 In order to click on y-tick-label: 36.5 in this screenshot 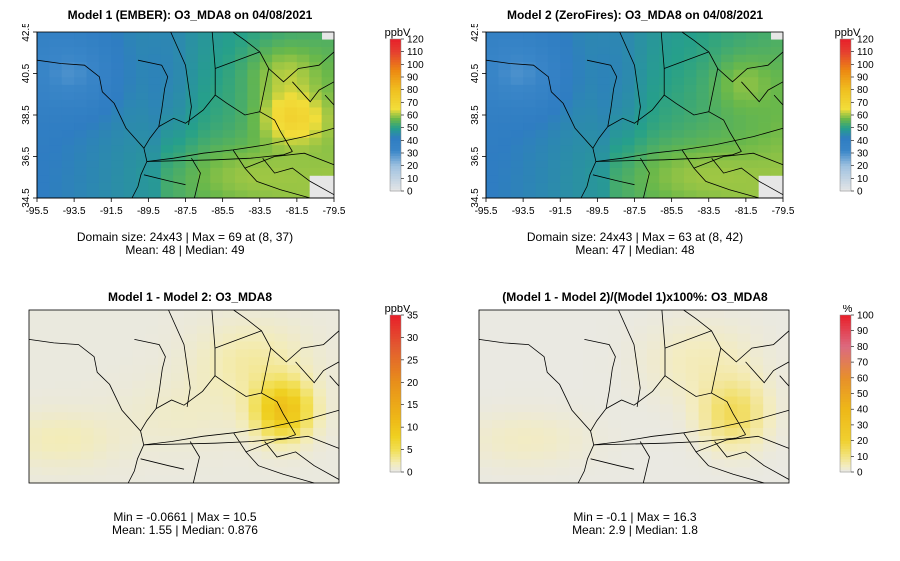, I will do `click(475, 156)`.